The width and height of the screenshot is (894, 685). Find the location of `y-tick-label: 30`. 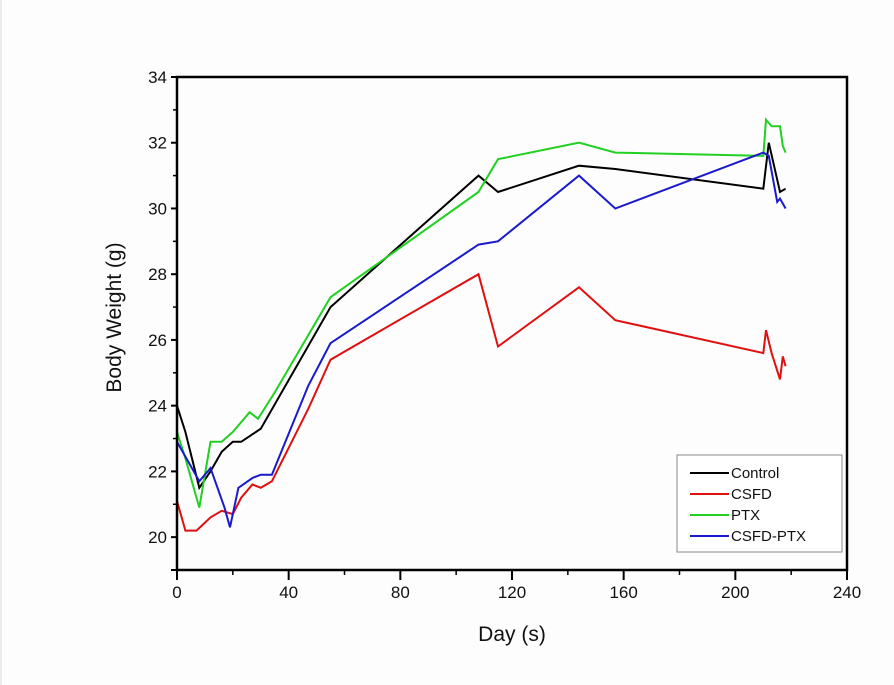

y-tick-label: 30 is located at coordinates (157, 208).